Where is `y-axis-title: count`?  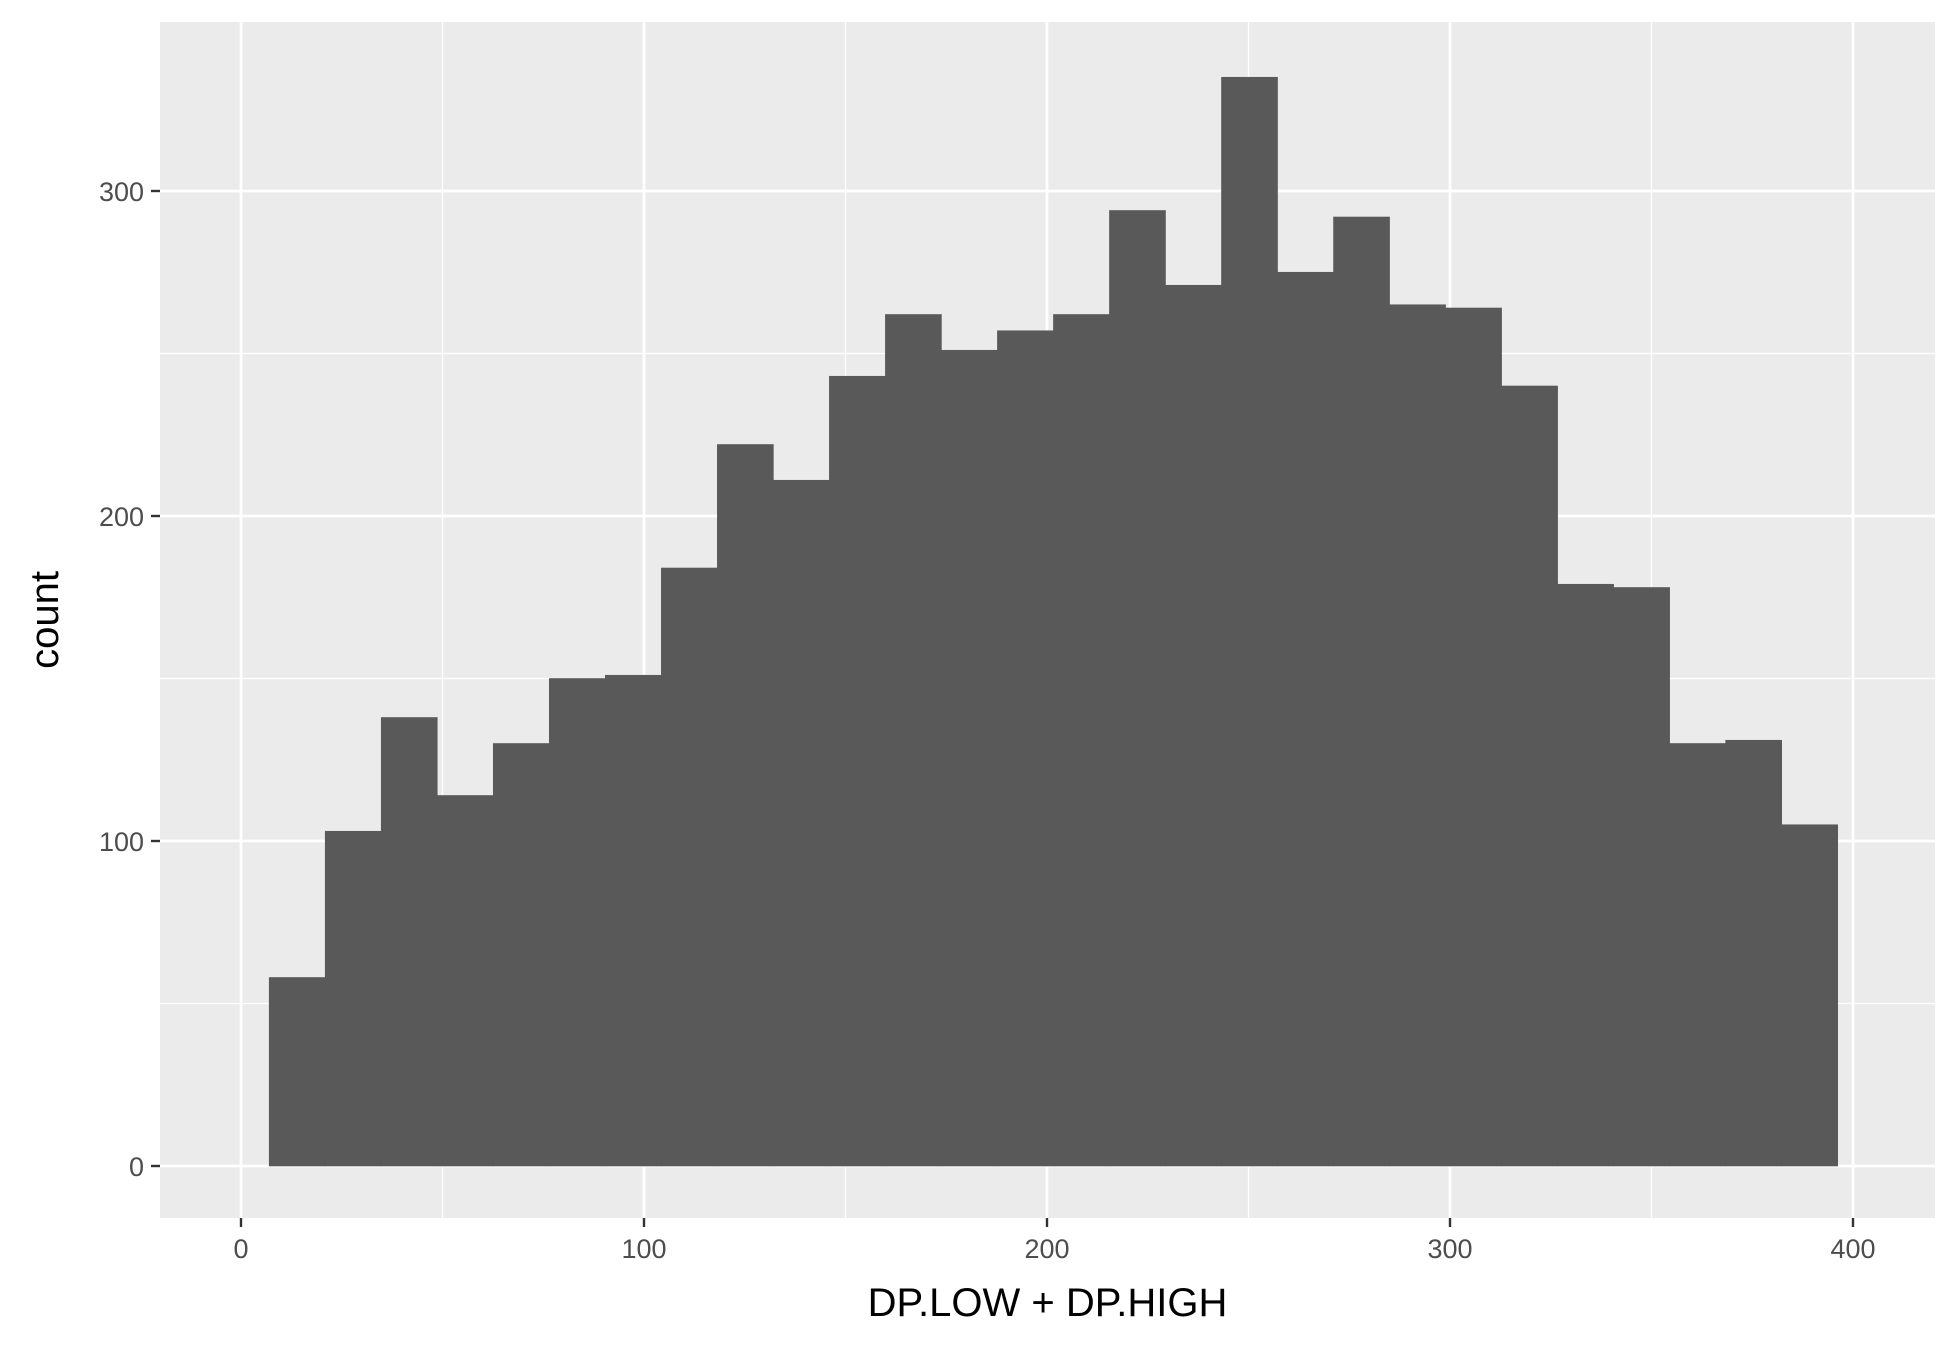 y-axis-title: count is located at coordinates (45, 620).